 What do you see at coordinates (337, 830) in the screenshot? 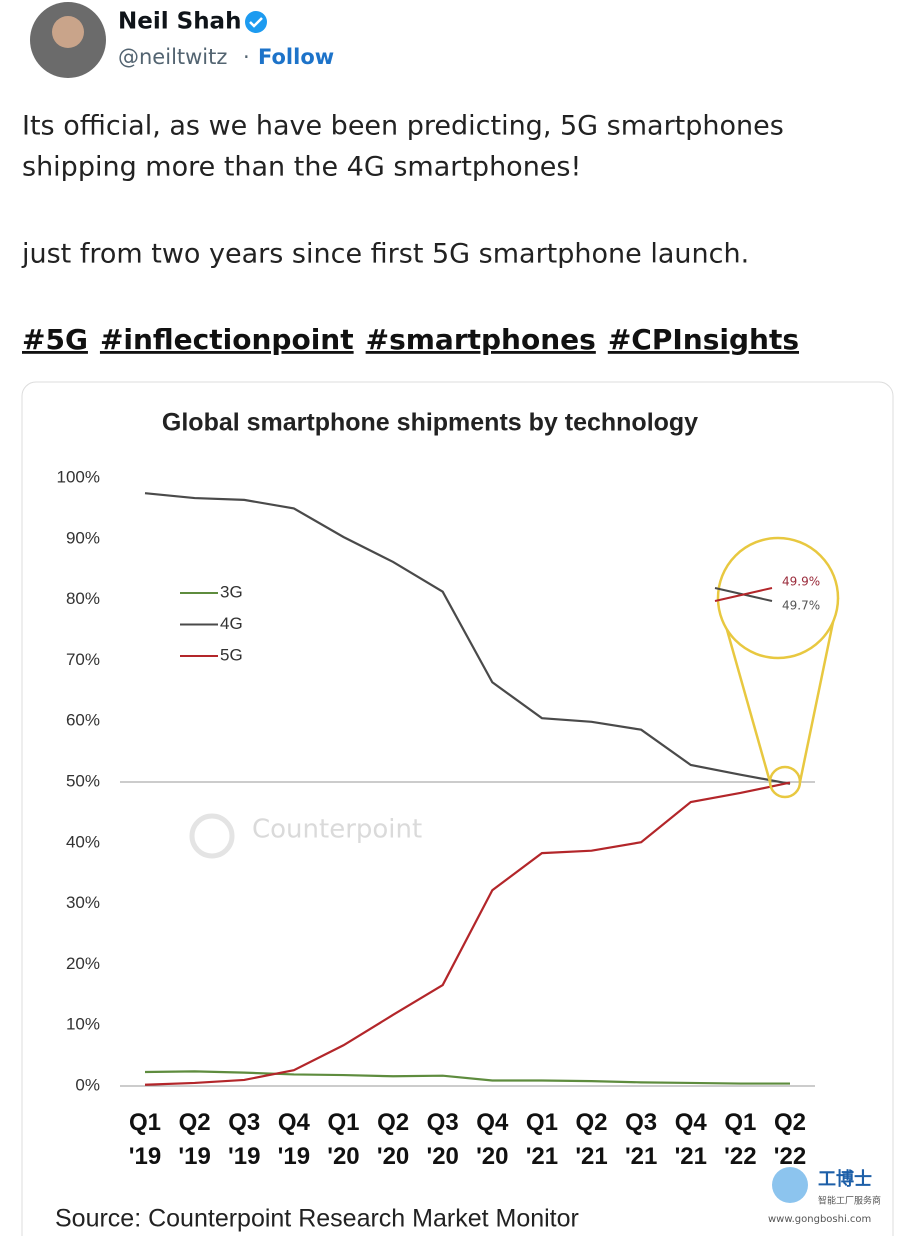
I see `watermark: Counterpoint` at bounding box center [337, 830].